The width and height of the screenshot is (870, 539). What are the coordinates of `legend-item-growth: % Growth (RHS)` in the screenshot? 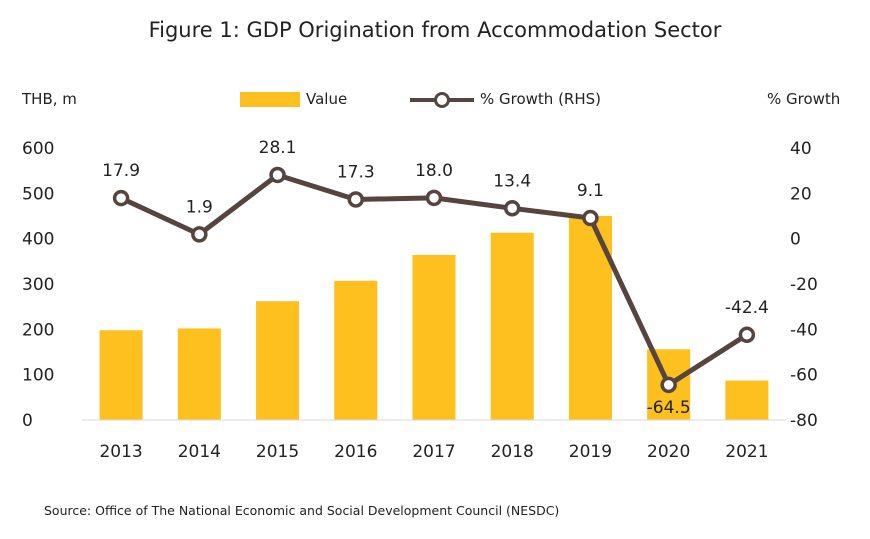 It's located at (505, 99).